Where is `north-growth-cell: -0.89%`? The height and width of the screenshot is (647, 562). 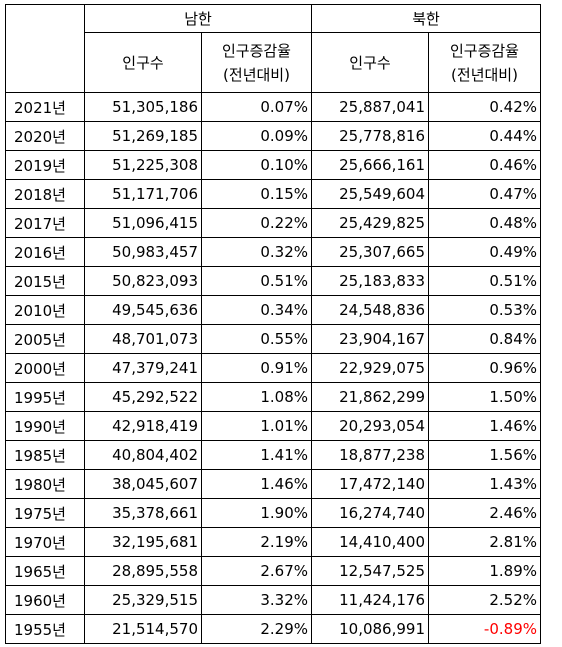 north-growth-cell: -0.89% is located at coordinates (484, 629).